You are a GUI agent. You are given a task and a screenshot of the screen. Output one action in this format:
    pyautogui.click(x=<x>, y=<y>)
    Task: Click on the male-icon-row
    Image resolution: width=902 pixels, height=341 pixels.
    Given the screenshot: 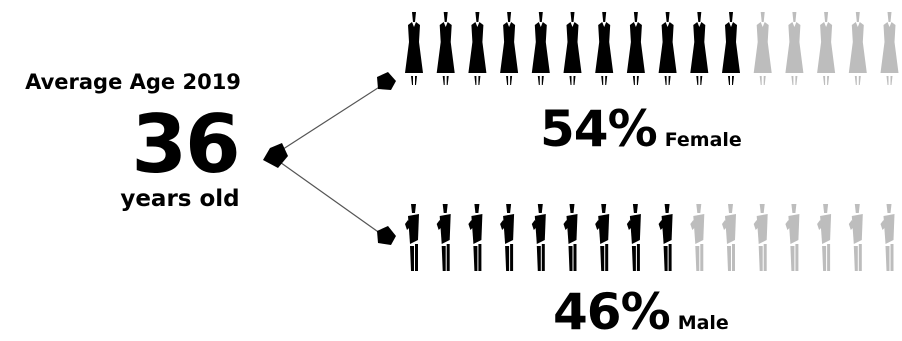 What is the action you would take?
    pyautogui.click(x=650, y=237)
    